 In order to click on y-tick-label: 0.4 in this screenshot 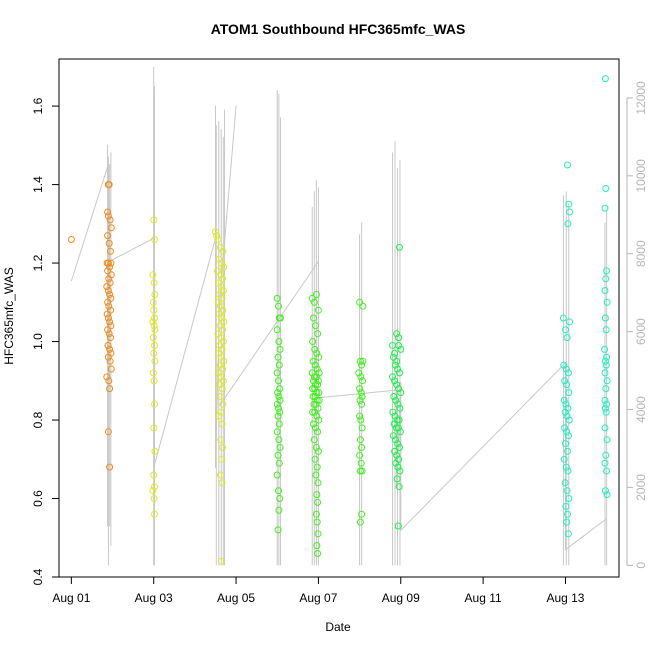, I will do `click(38, 576)`.